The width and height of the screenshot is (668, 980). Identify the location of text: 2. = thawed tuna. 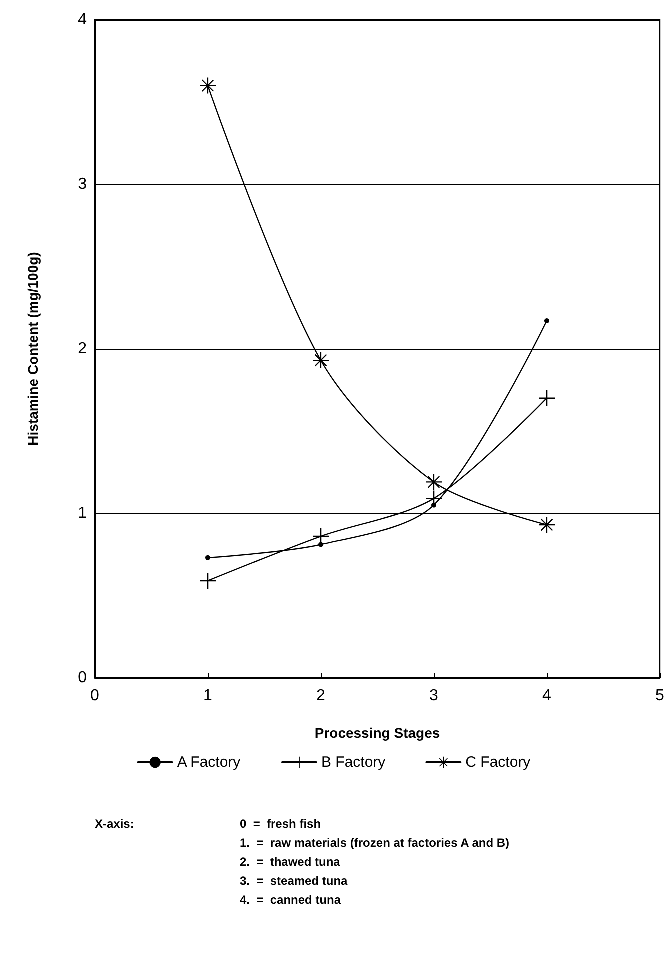
(290, 862).